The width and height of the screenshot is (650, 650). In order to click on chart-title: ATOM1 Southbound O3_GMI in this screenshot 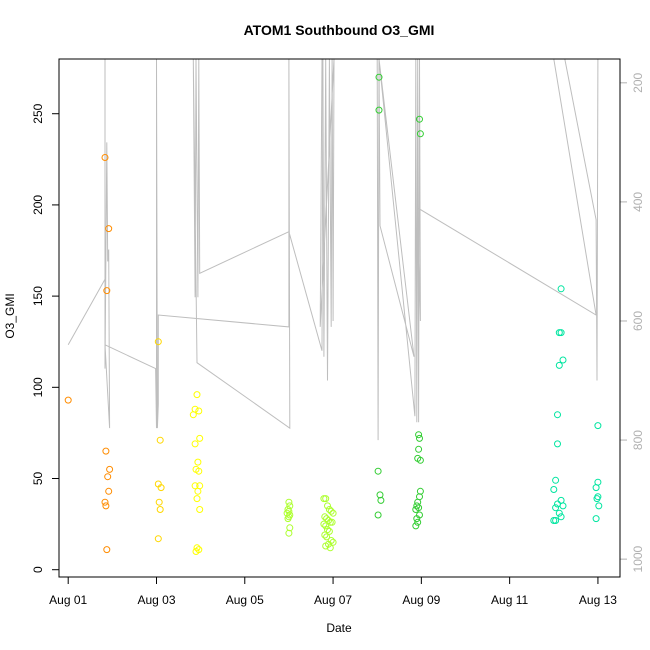, I will do `click(339, 30)`.